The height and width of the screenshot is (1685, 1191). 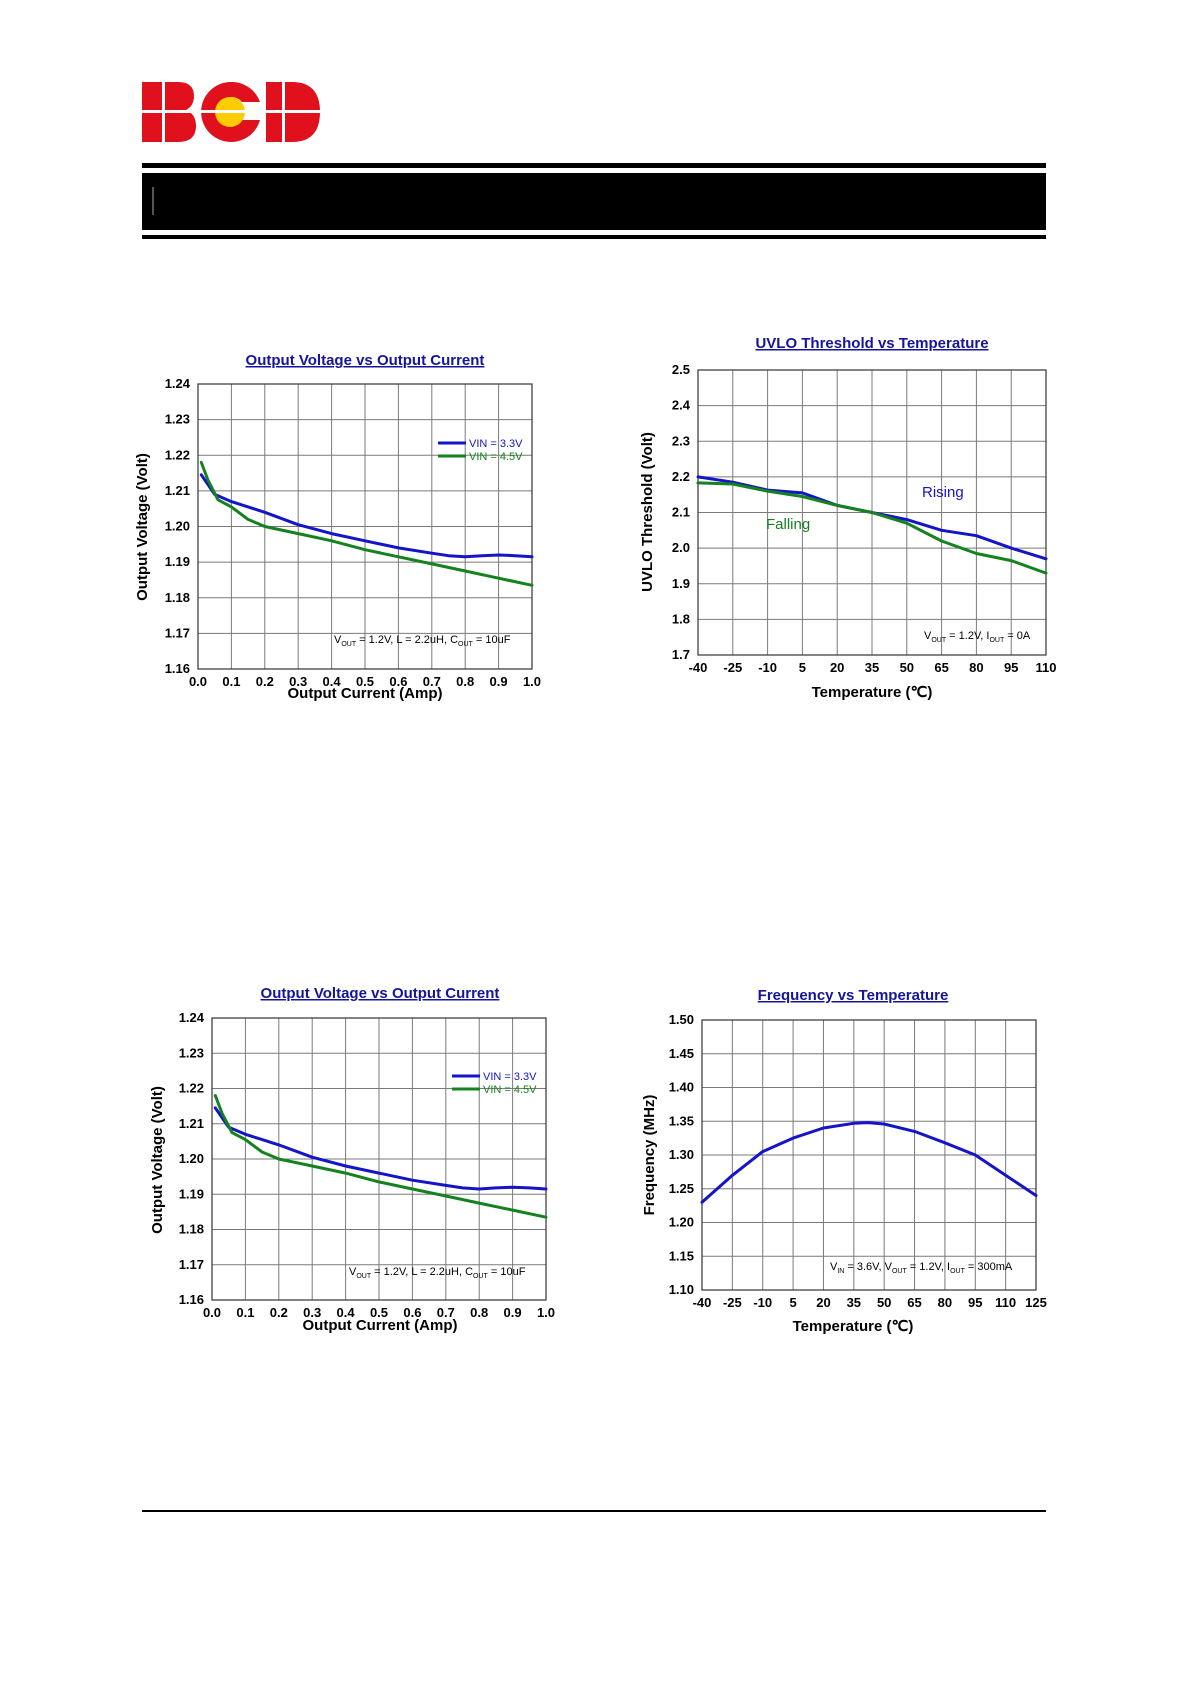 What do you see at coordinates (191, 1193) in the screenshot?
I see `y-tick-label: 1.19` at bounding box center [191, 1193].